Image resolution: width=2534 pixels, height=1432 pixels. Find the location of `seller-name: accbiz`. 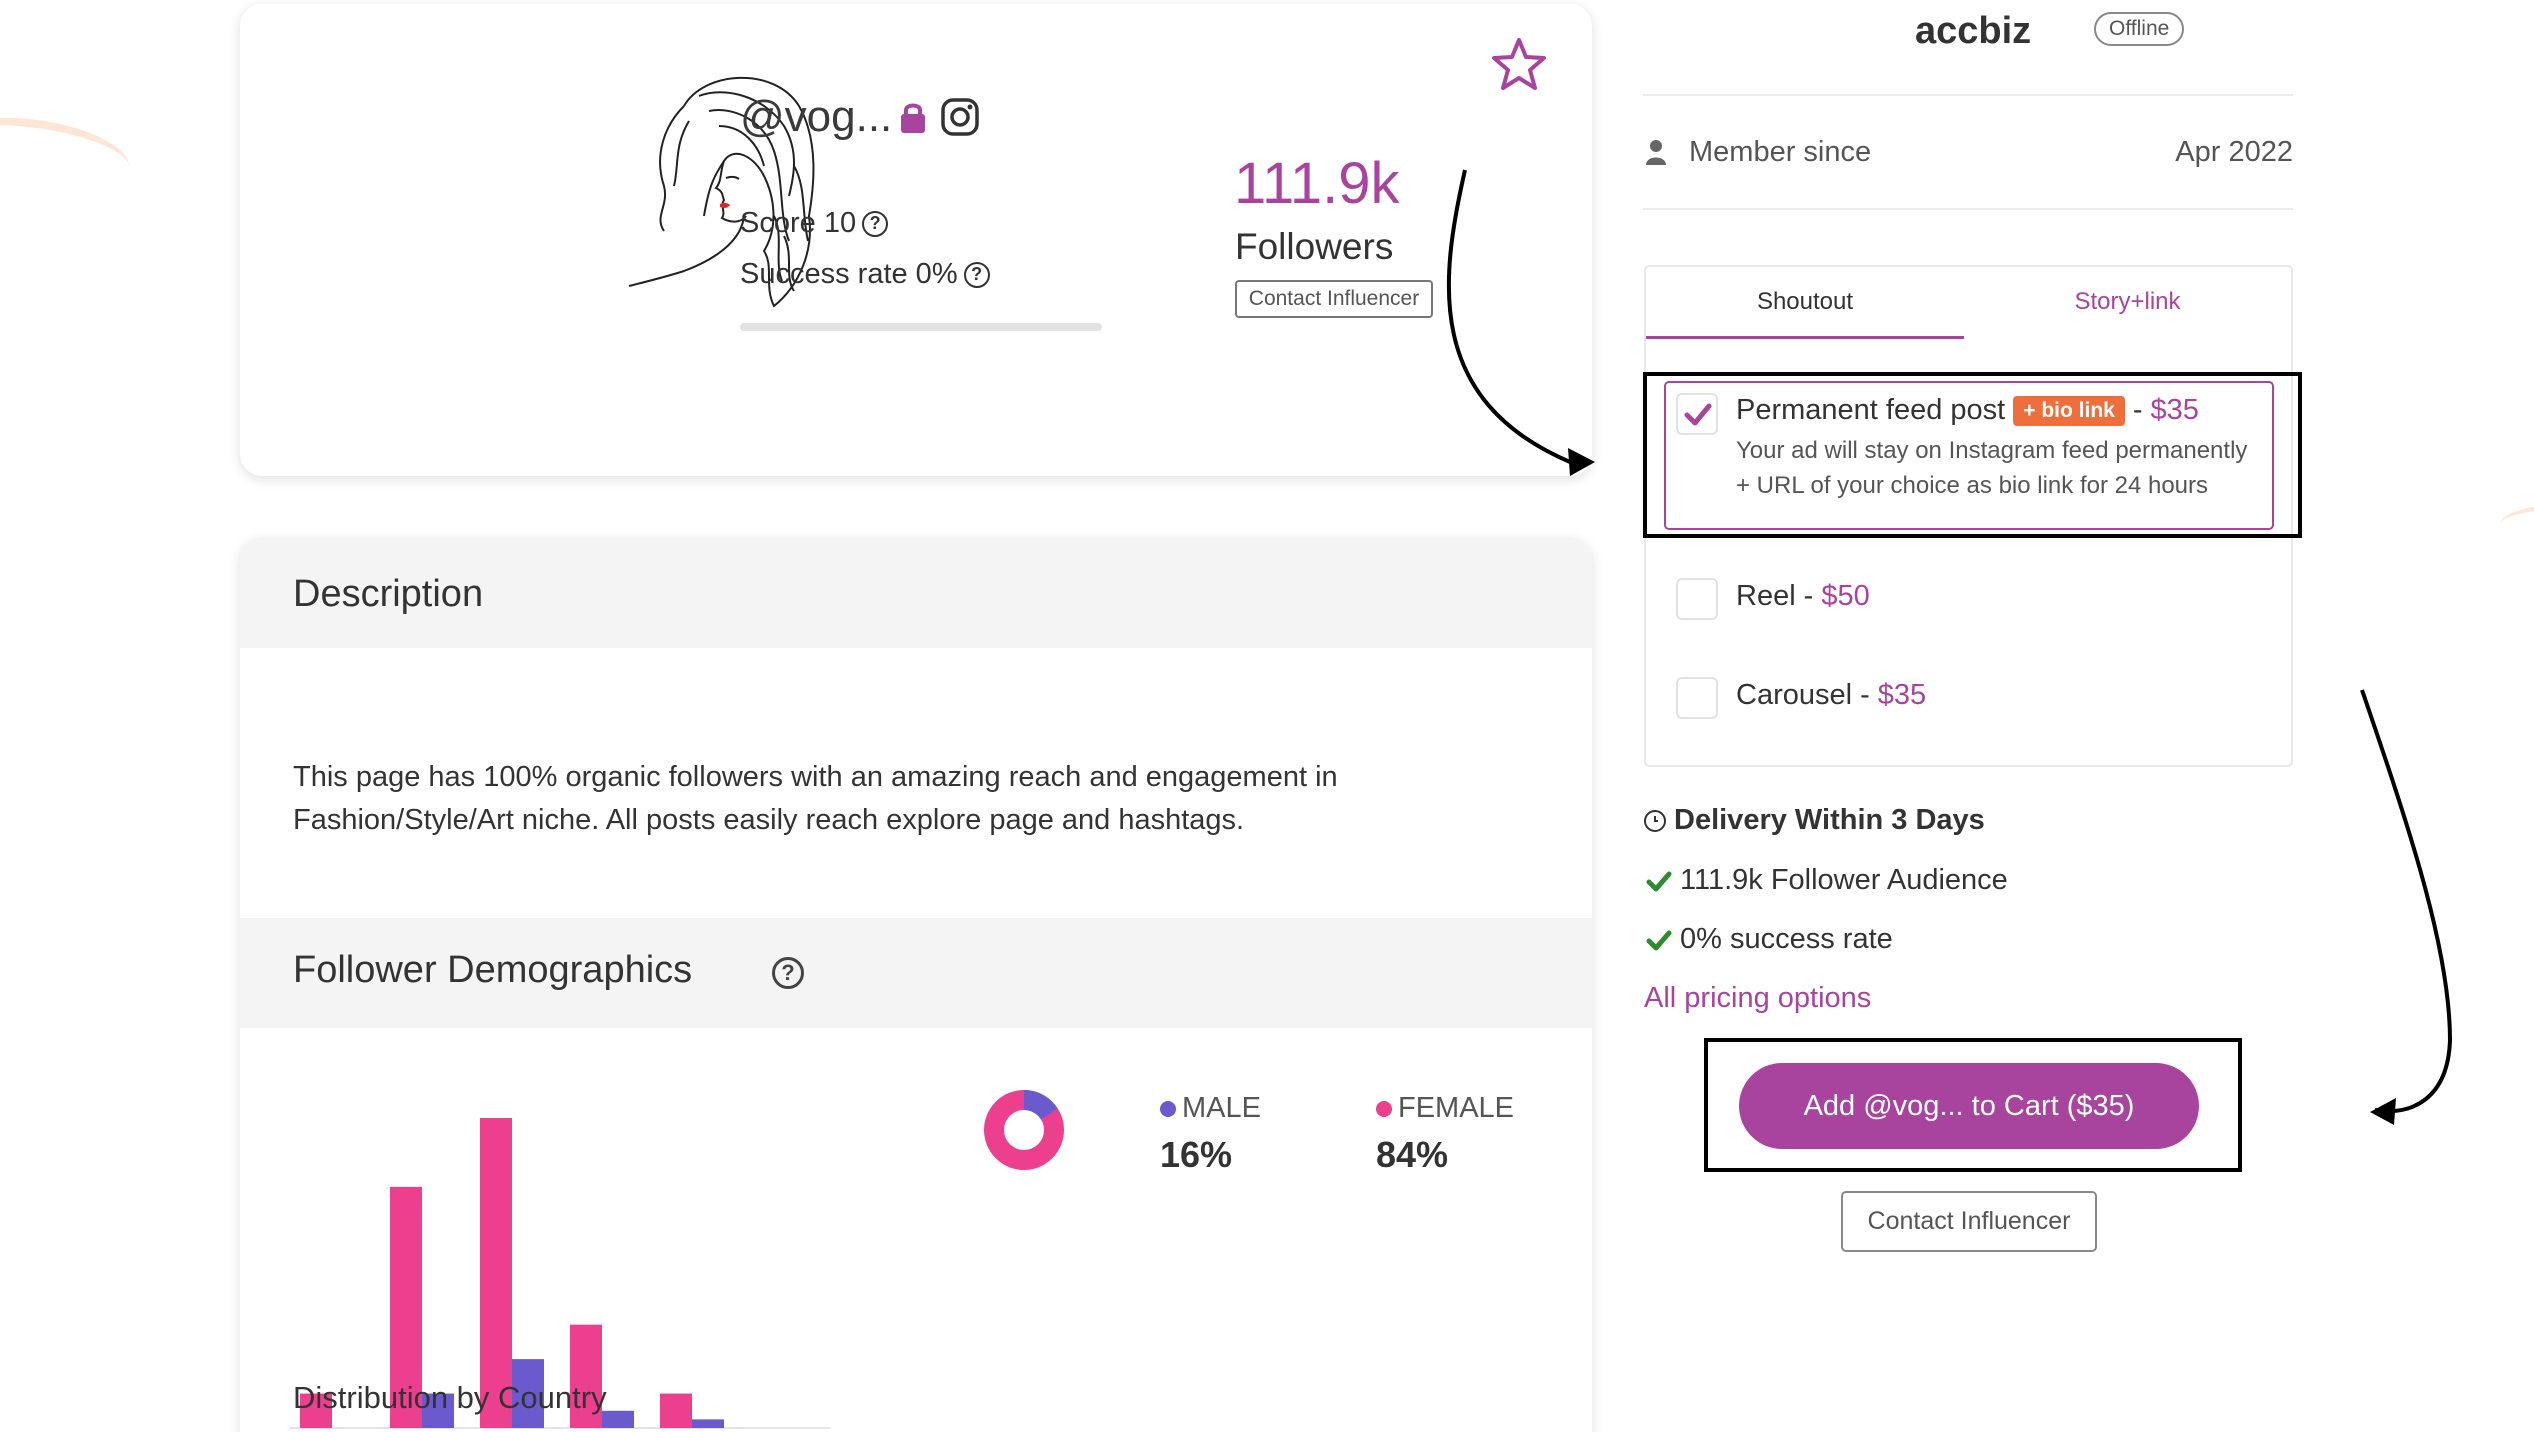

seller-name: accbiz is located at coordinates (1973, 31).